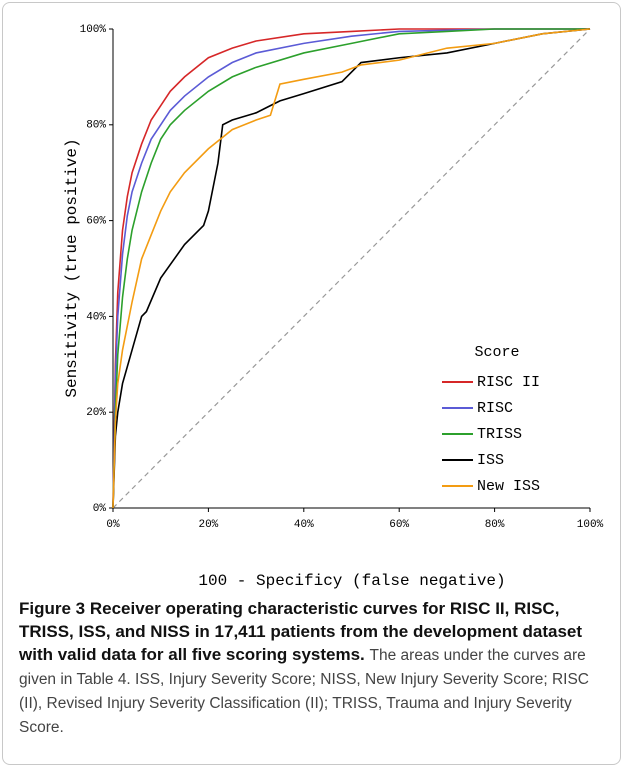  Describe the element at coordinates (496, 352) in the screenshot. I see `legend-title: Score` at that location.